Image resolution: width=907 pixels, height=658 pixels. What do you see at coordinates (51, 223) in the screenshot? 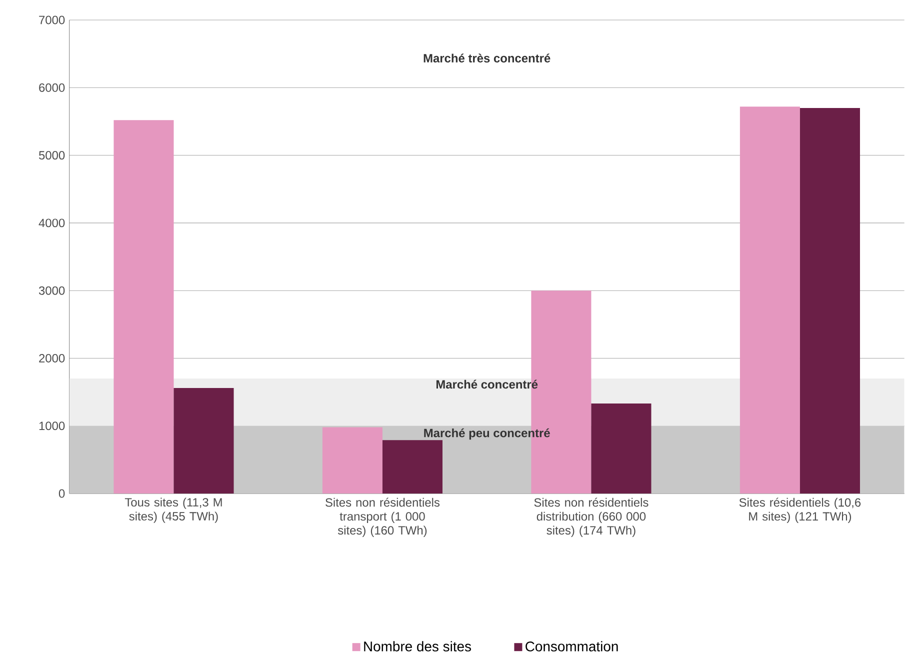
I see `y-tick-label: 4000` at bounding box center [51, 223].